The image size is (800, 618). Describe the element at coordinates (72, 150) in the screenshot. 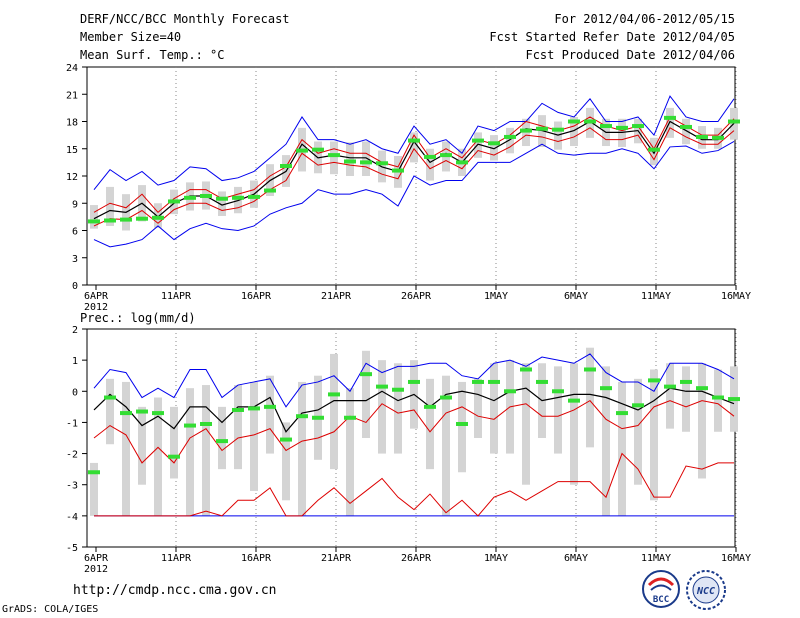

I see `temp-ytick-label: 15` at that location.